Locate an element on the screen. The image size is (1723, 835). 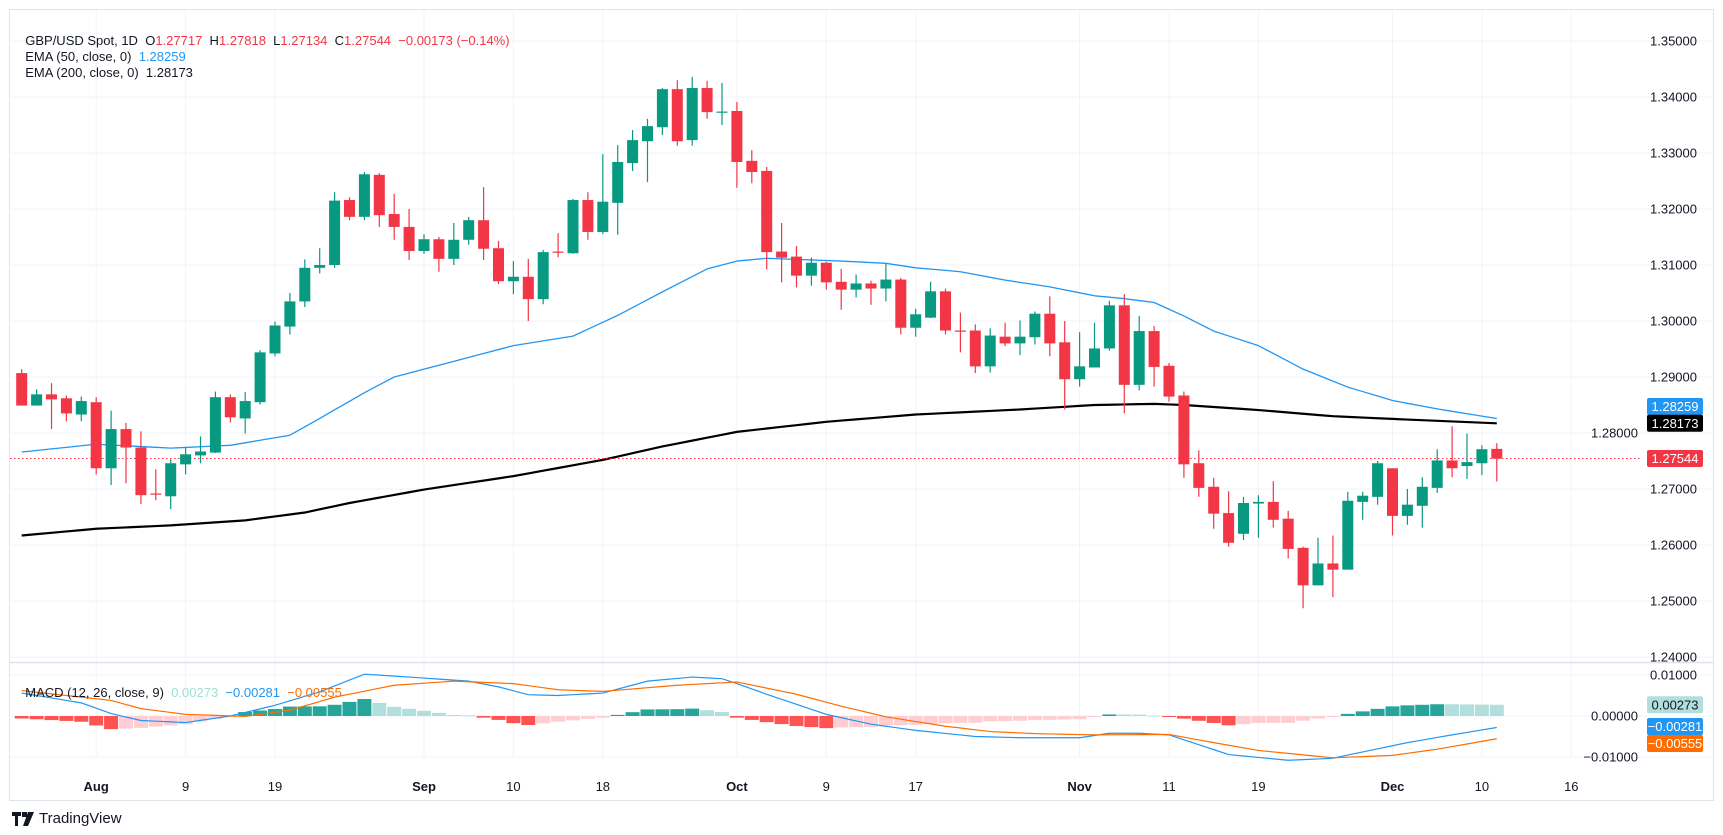
close-value: 1.27544 is located at coordinates (368, 40).